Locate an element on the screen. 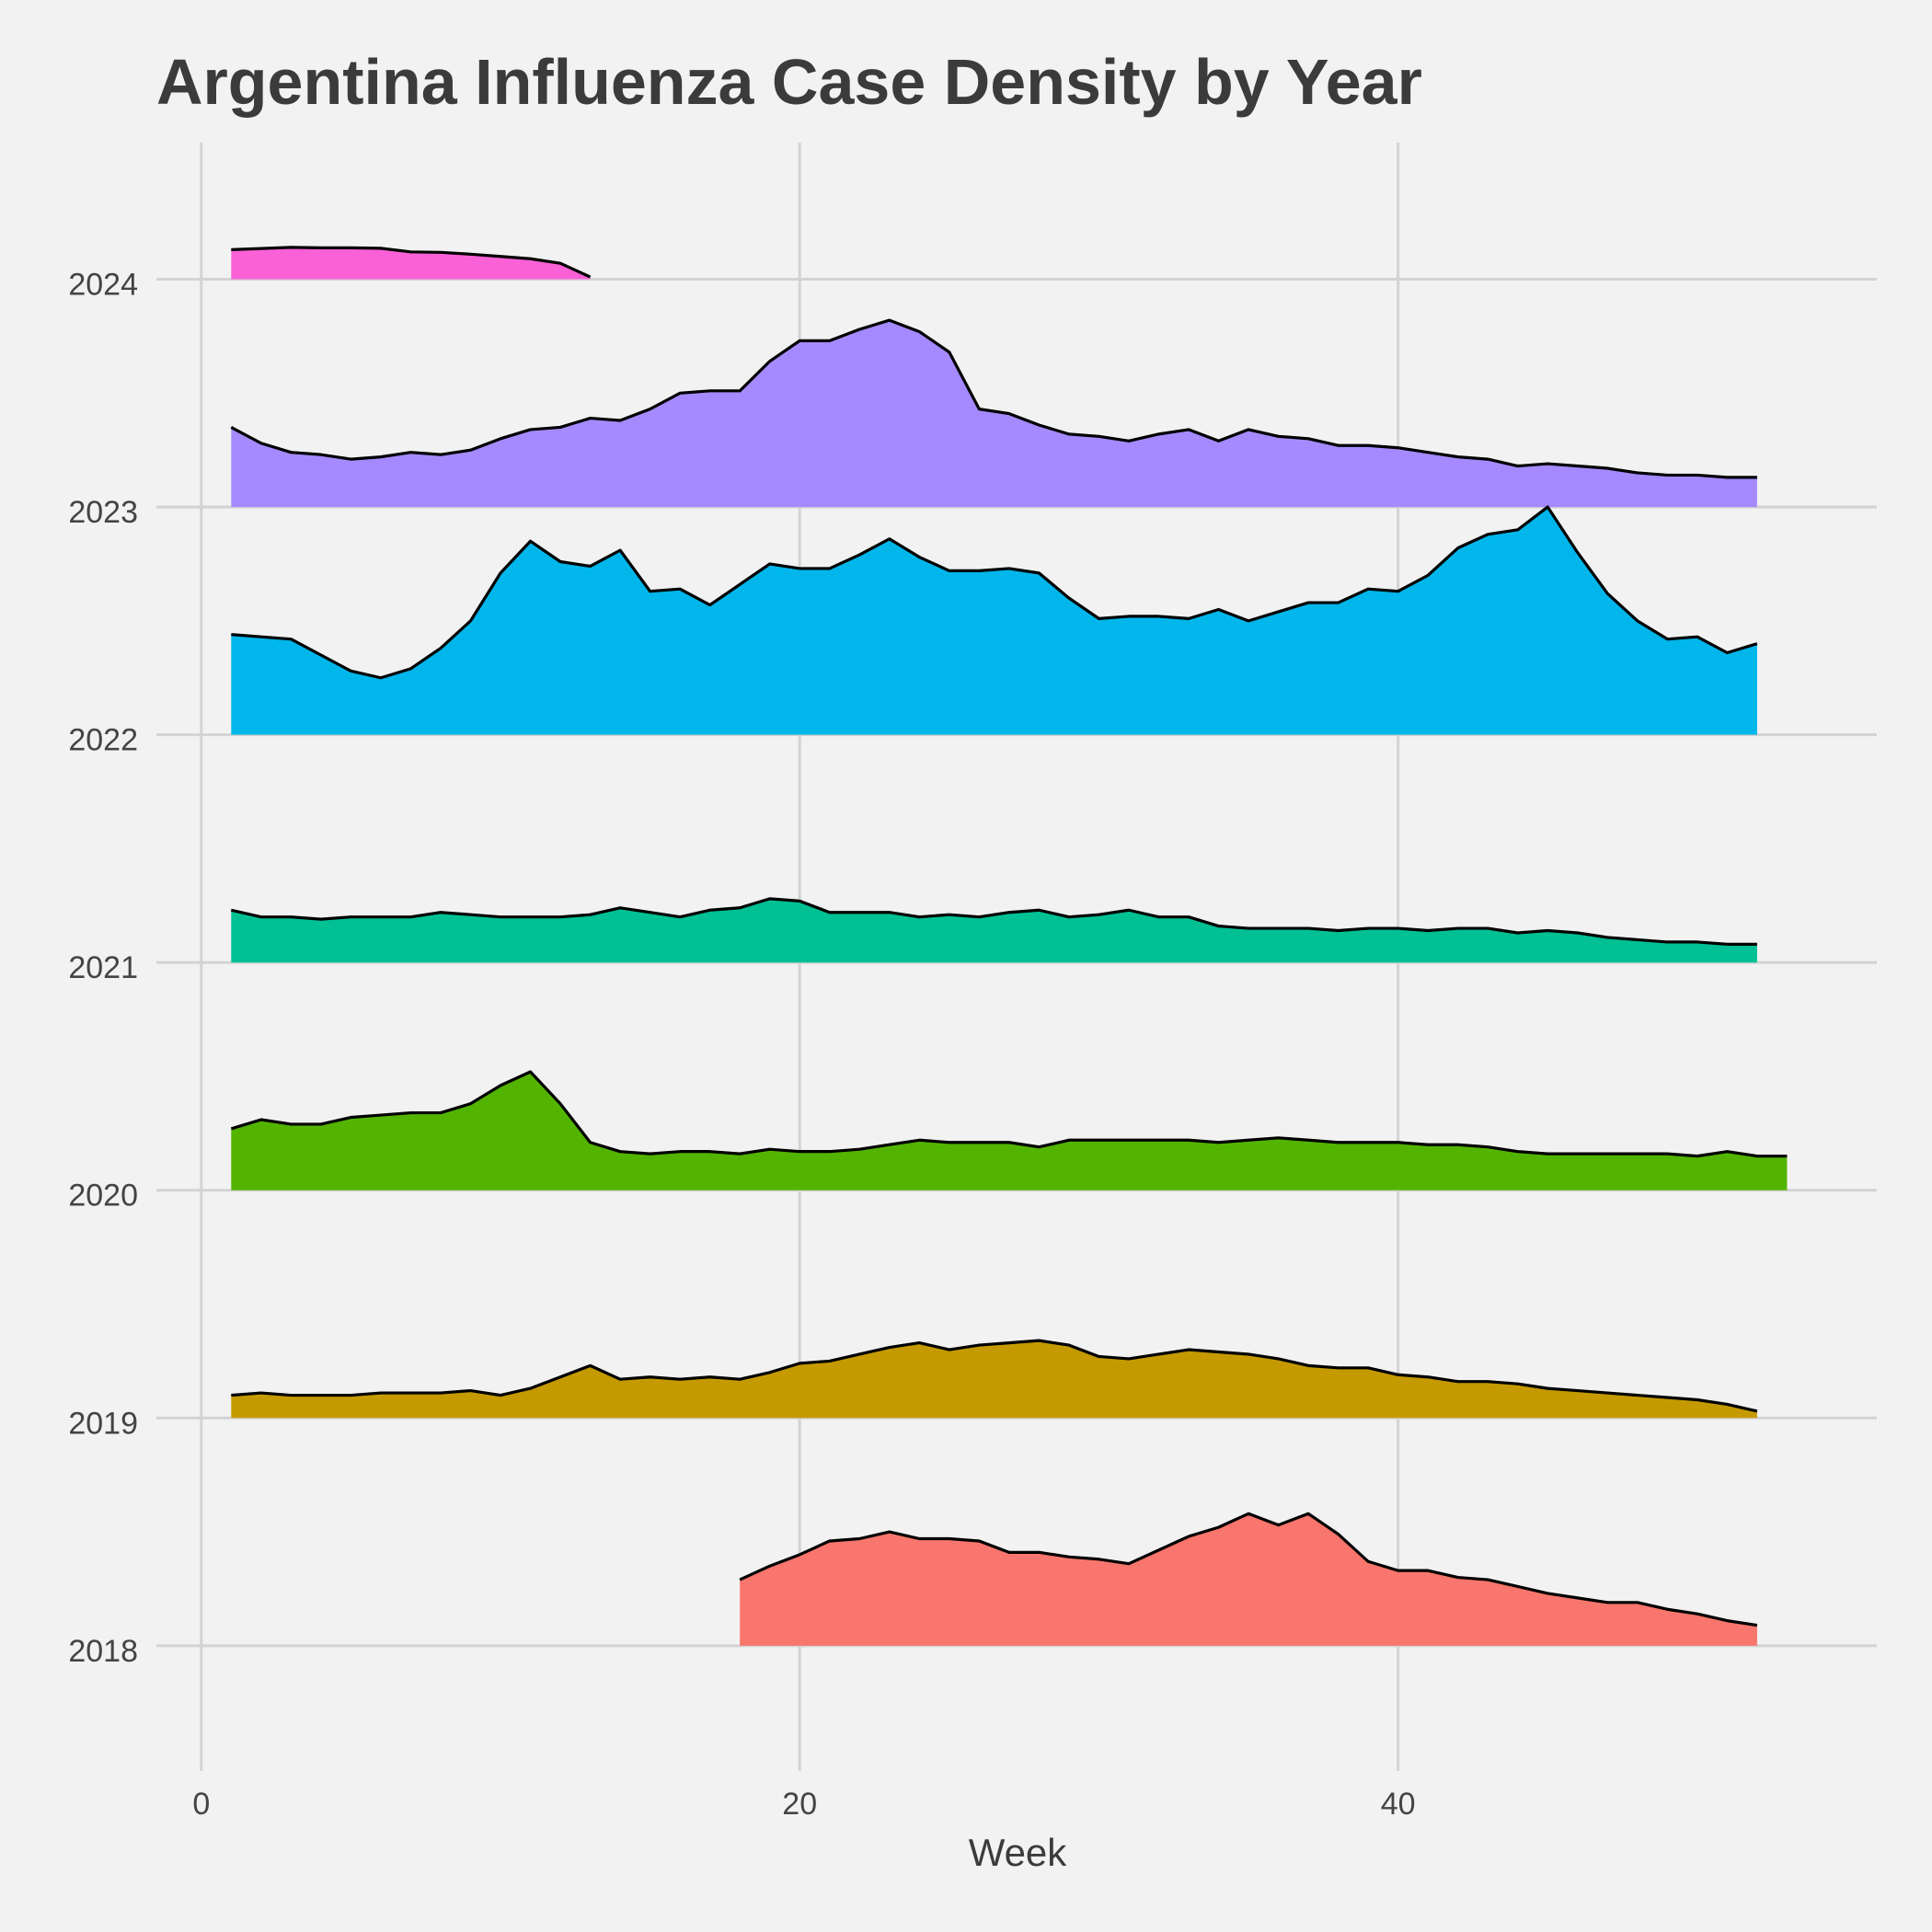  chart-title: Argentina Influenza Case Density by Year is located at coordinates (789, 82).